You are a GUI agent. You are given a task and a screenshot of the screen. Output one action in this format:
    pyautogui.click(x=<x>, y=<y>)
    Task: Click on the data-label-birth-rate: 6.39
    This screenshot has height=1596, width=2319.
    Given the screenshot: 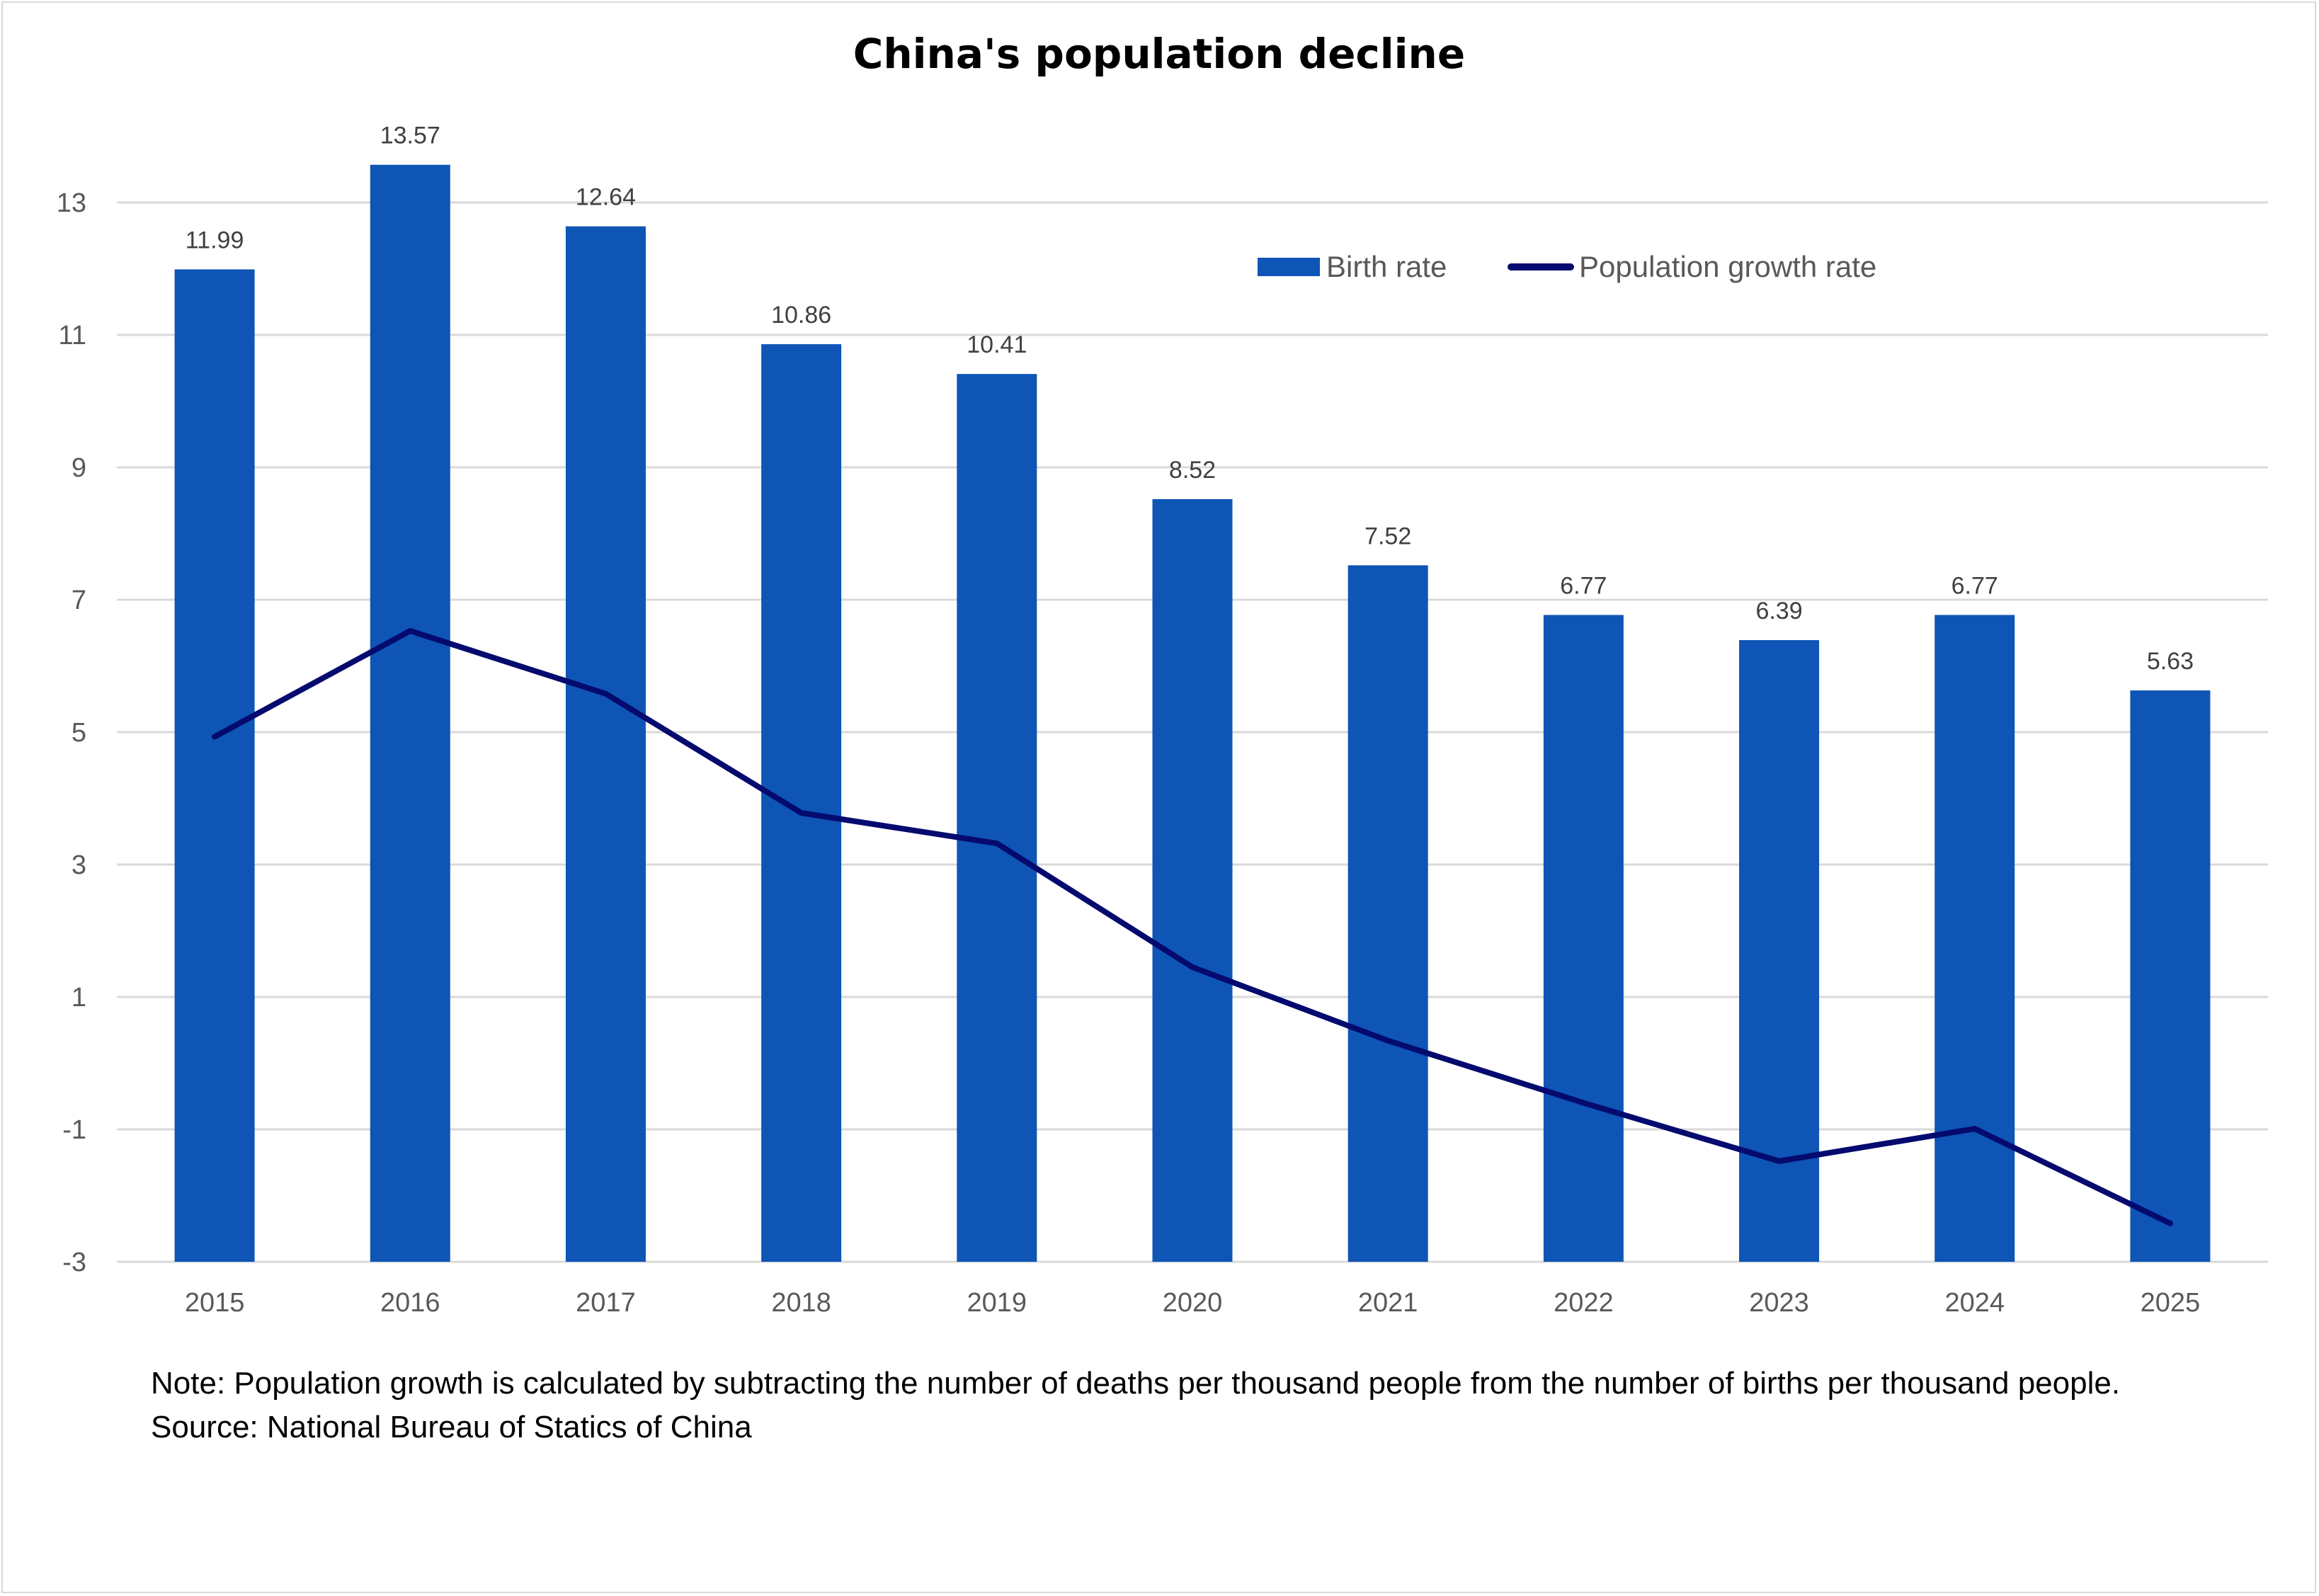 What is the action you would take?
    pyautogui.click(x=1778, y=611)
    